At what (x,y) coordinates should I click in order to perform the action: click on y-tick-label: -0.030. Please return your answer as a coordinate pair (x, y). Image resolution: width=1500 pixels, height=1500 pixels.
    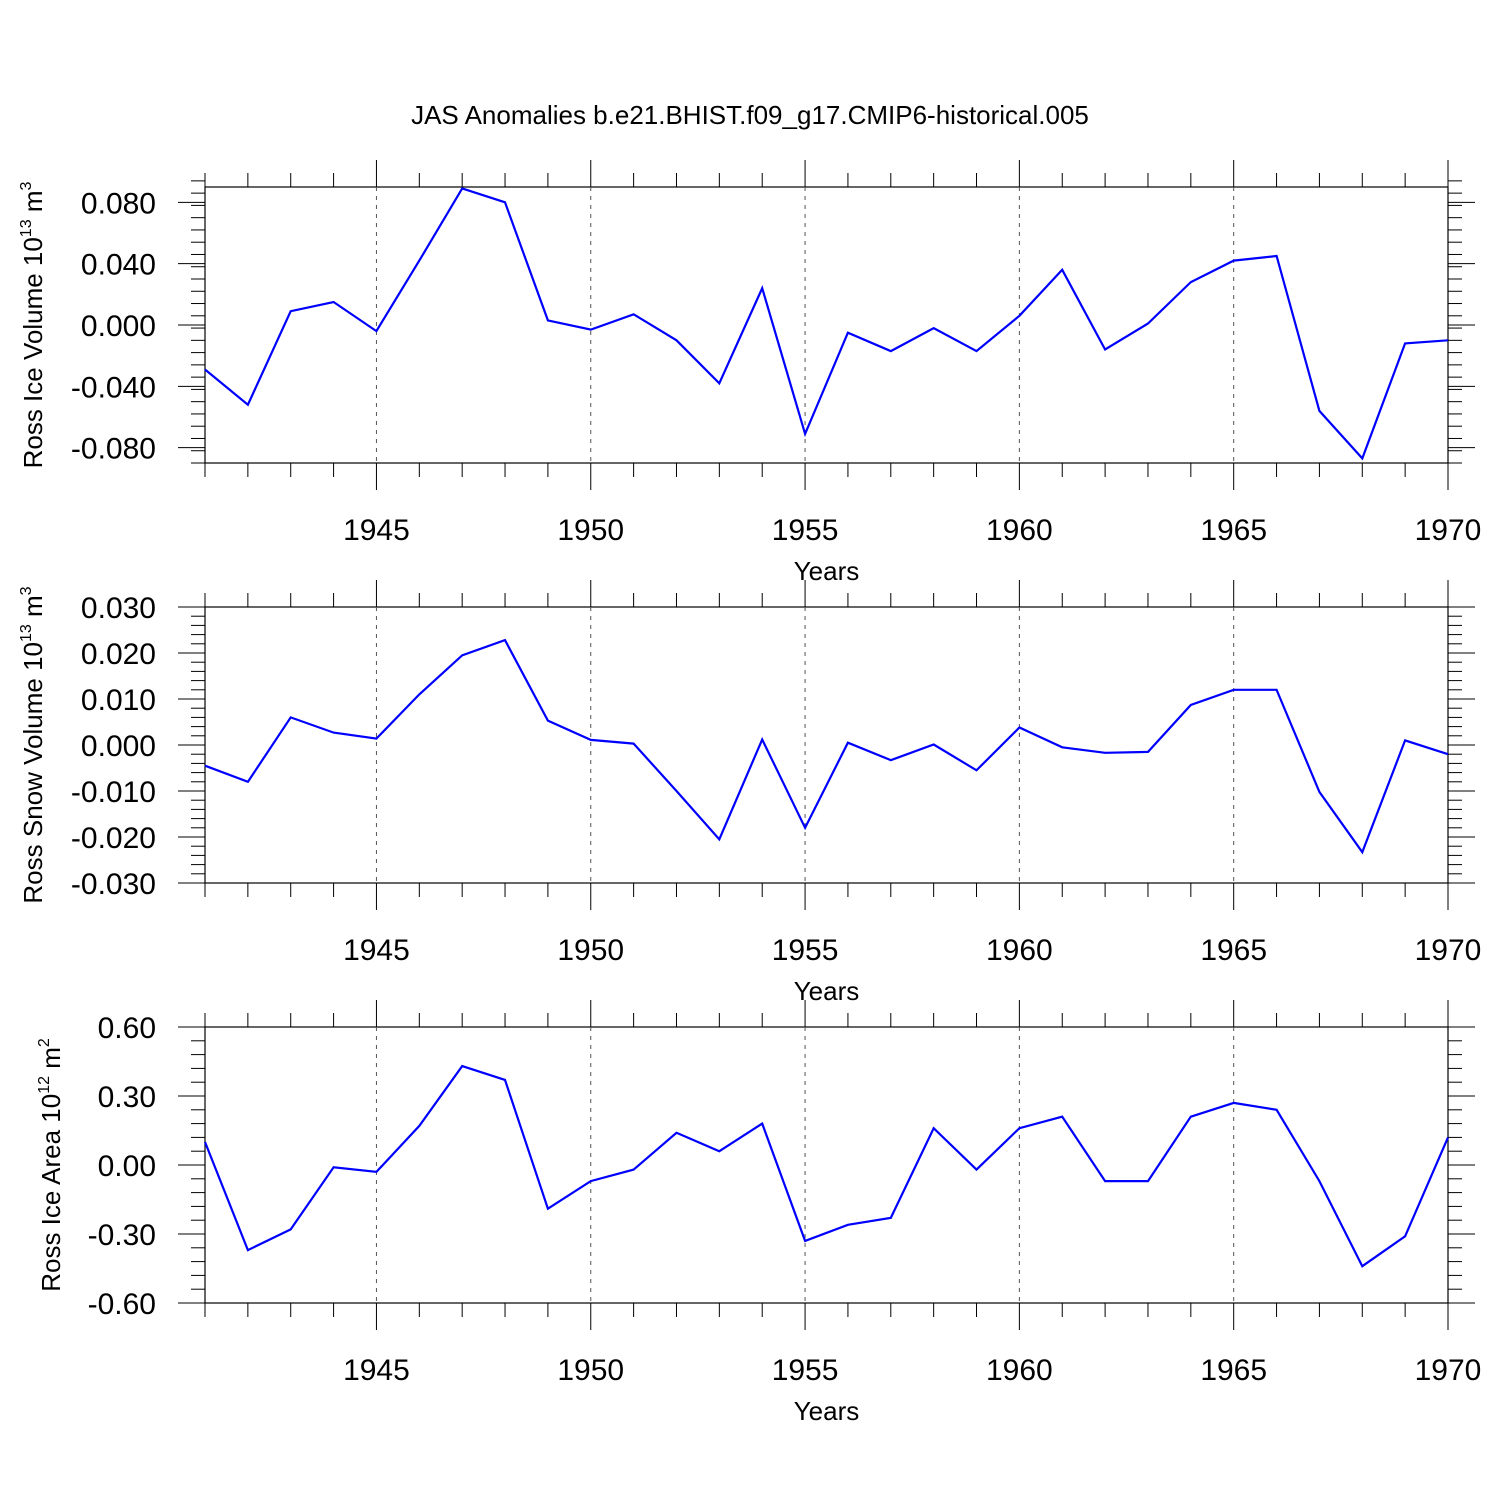
    Looking at the image, I should click on (113, 884).